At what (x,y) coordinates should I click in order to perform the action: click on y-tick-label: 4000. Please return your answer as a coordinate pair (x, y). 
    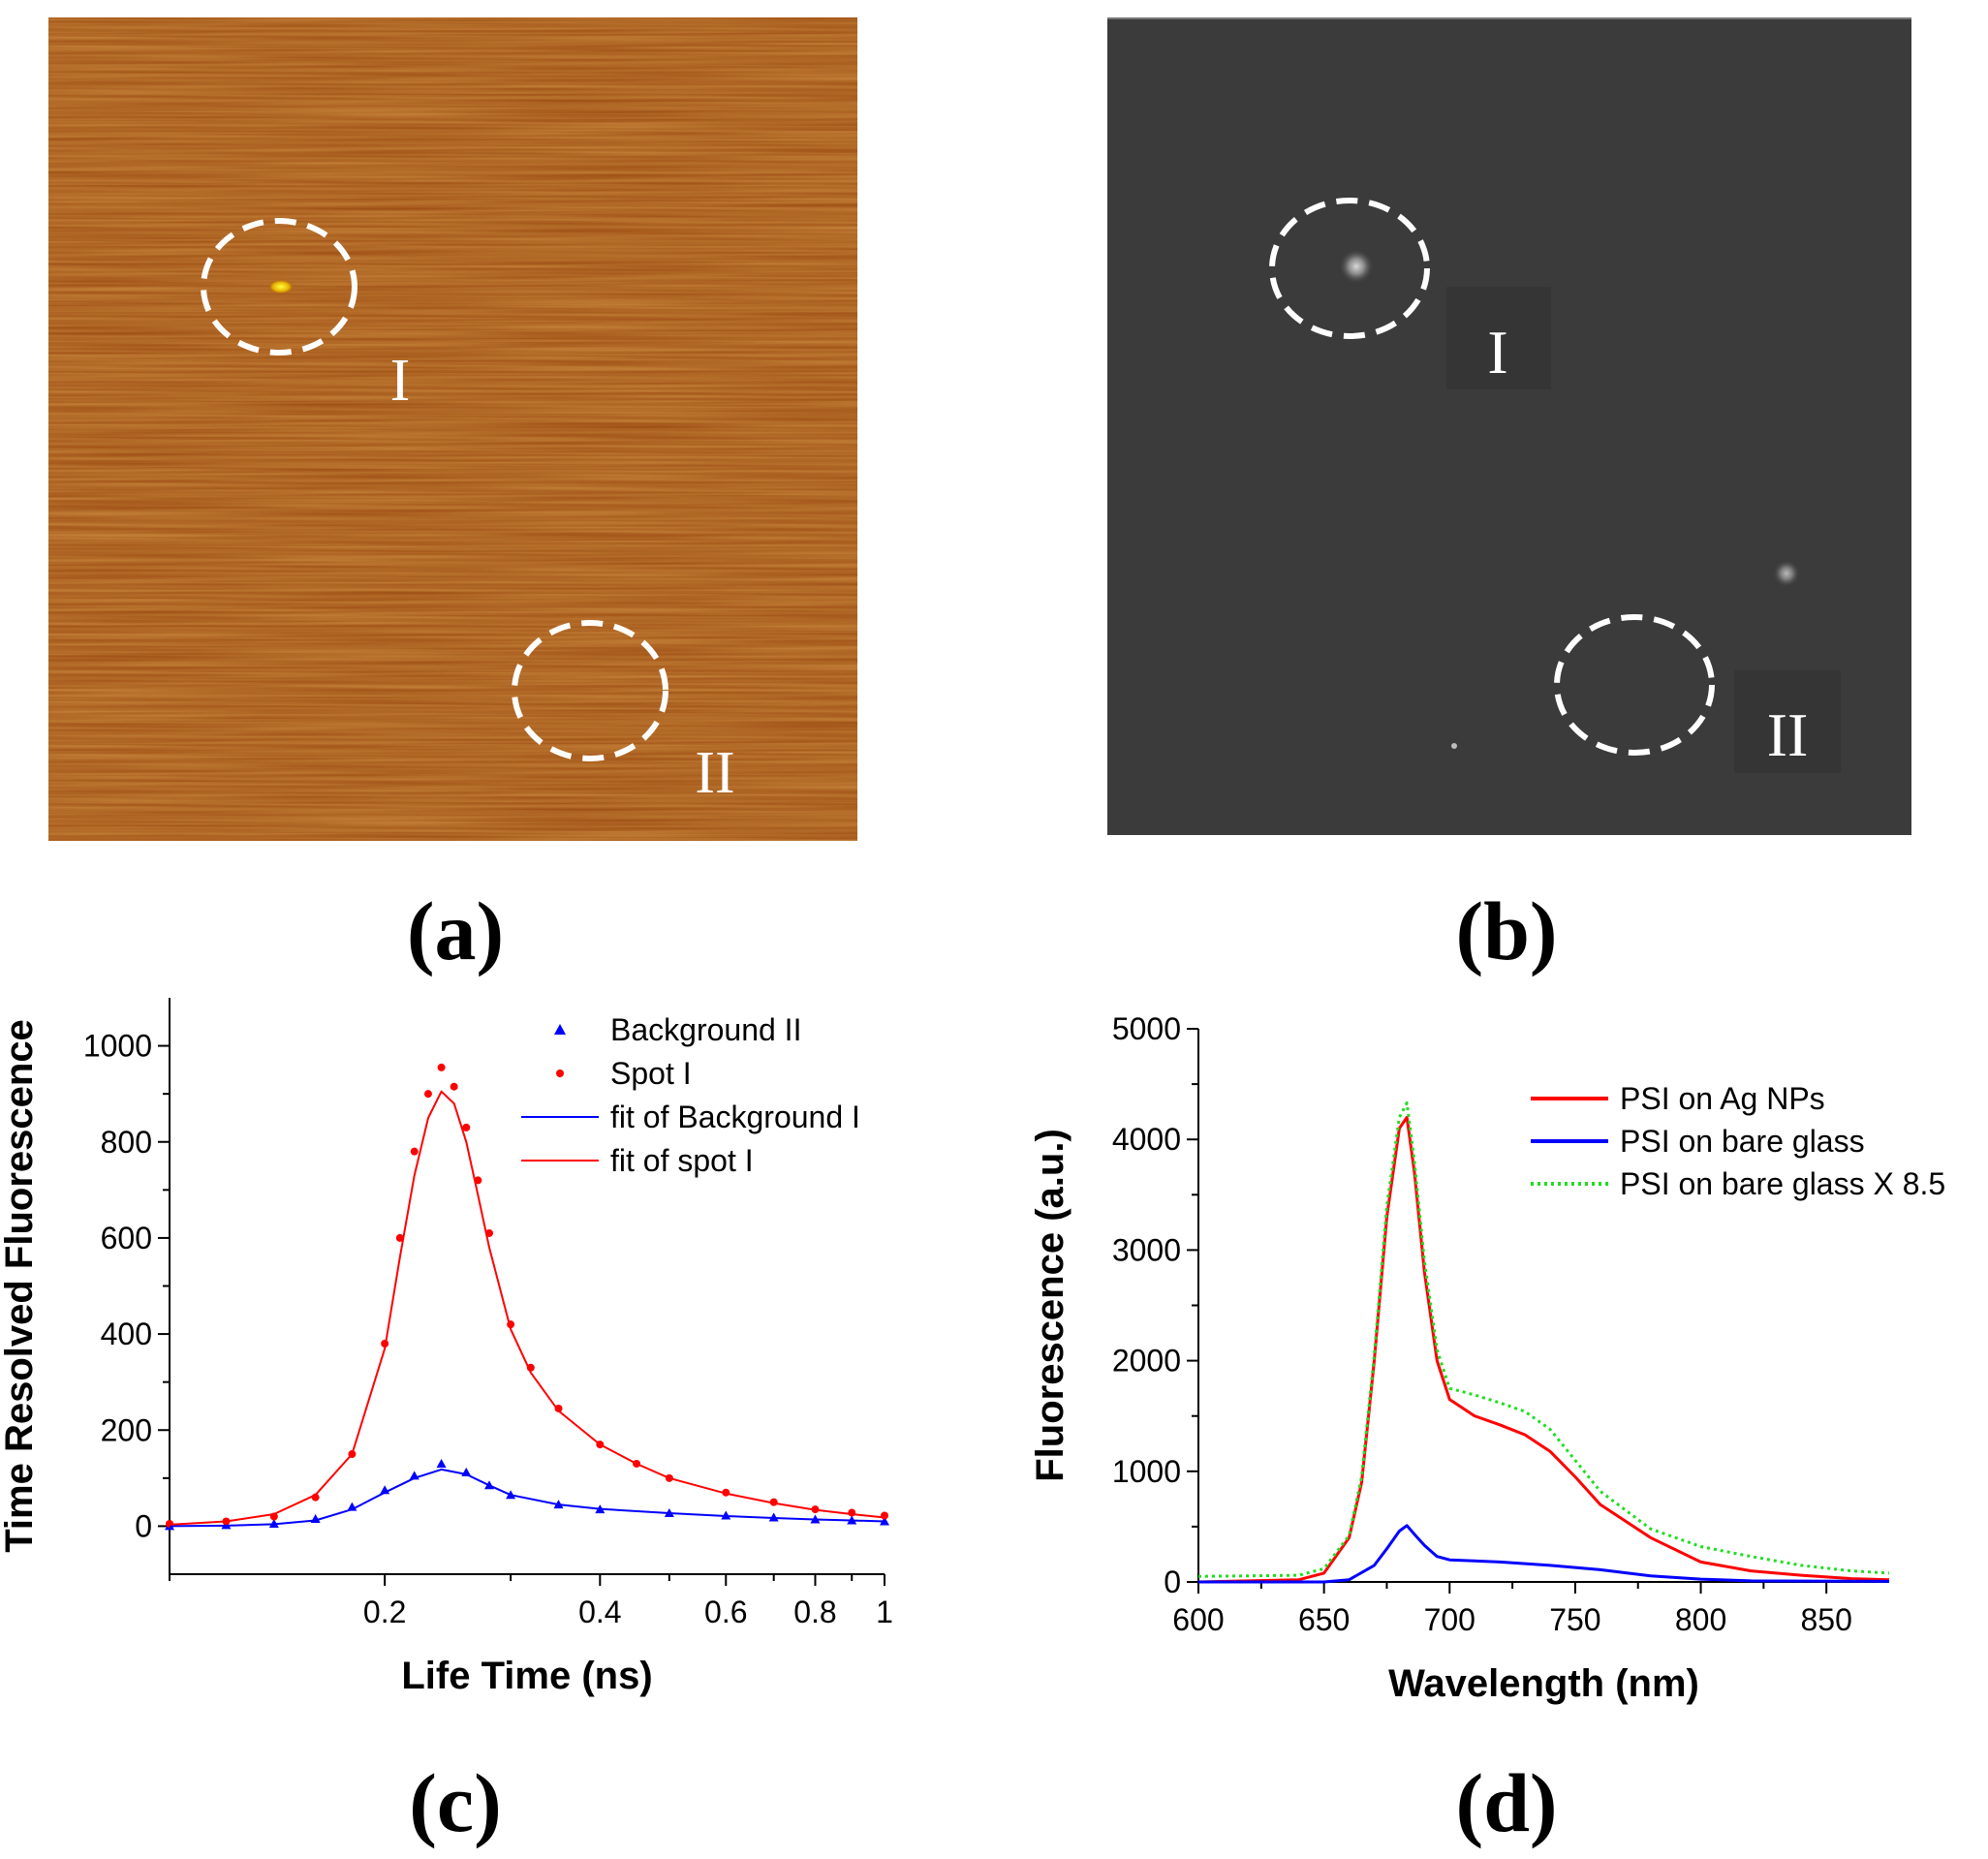
    Looking at the image, I should click on (1146, 1139).